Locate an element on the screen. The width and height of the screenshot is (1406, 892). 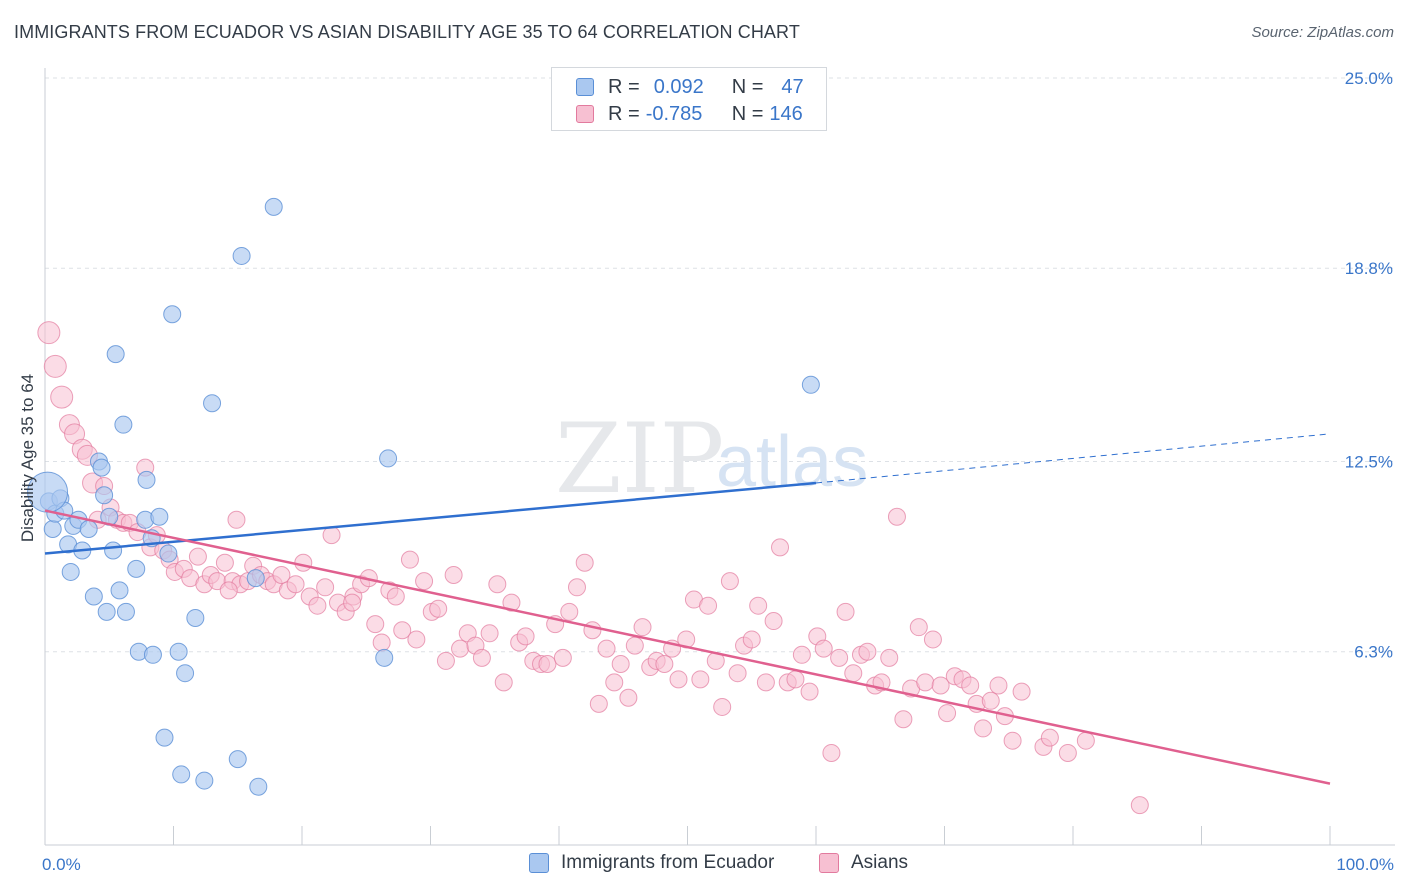
legend-r-label: R = is located at coordinates (624, 113).